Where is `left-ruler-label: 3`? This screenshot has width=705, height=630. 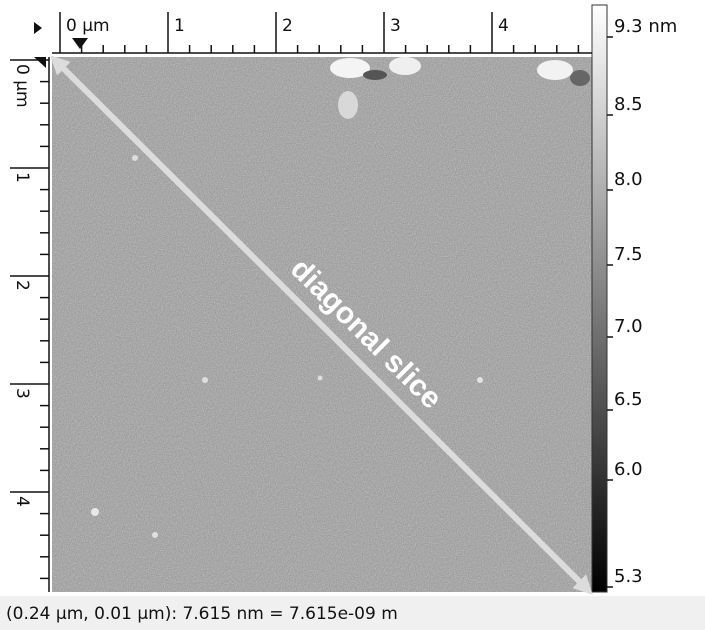
left-ruler-label: 3 is located at coordinates (22, 393).